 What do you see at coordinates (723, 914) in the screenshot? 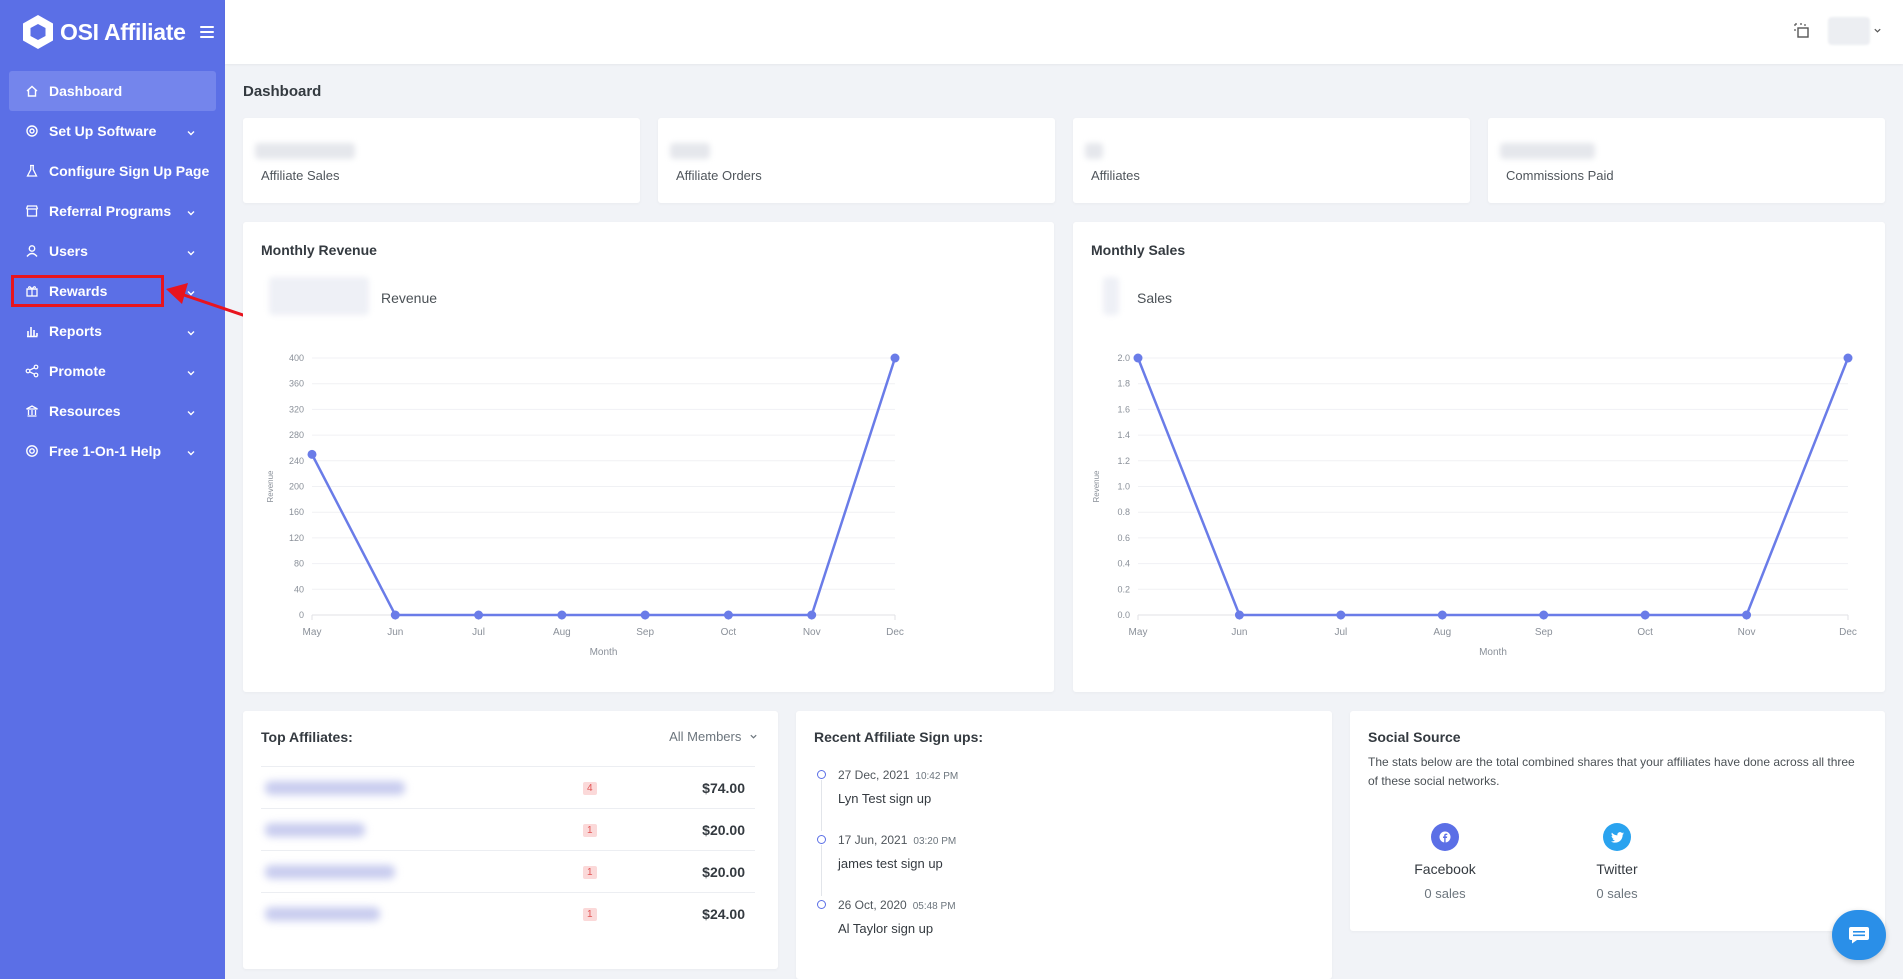
I see `affiliate-amount: $24.00` at bounding box center [723, 914].